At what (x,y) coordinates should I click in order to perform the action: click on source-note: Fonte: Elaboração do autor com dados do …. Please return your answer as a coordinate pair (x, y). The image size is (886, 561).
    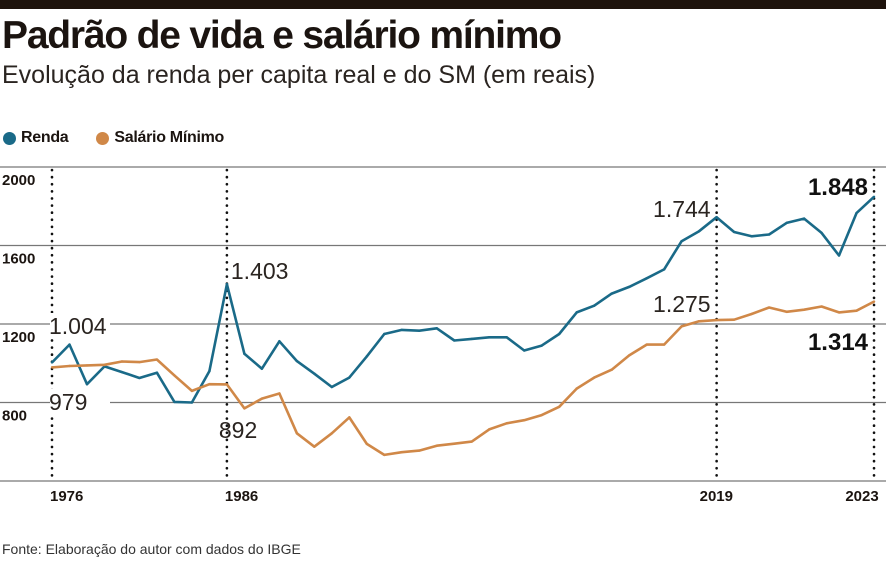
    Looking at the image, I should click on (151, 549).